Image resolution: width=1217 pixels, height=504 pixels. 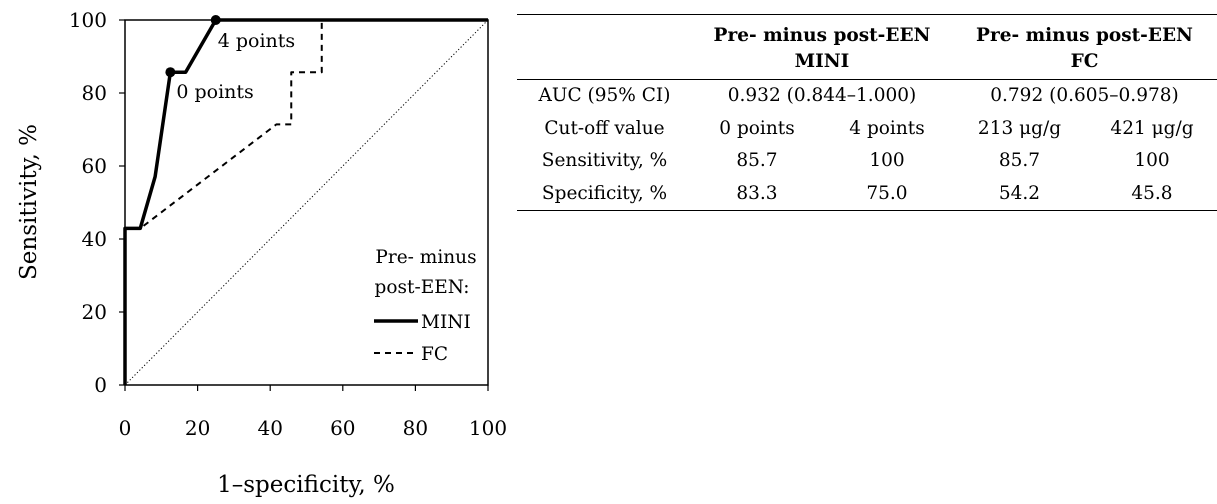 What do you see at coordinates (94, 312) in the screenshot?
I see `y-tick-label: 20` at bounding box center [94, 312].